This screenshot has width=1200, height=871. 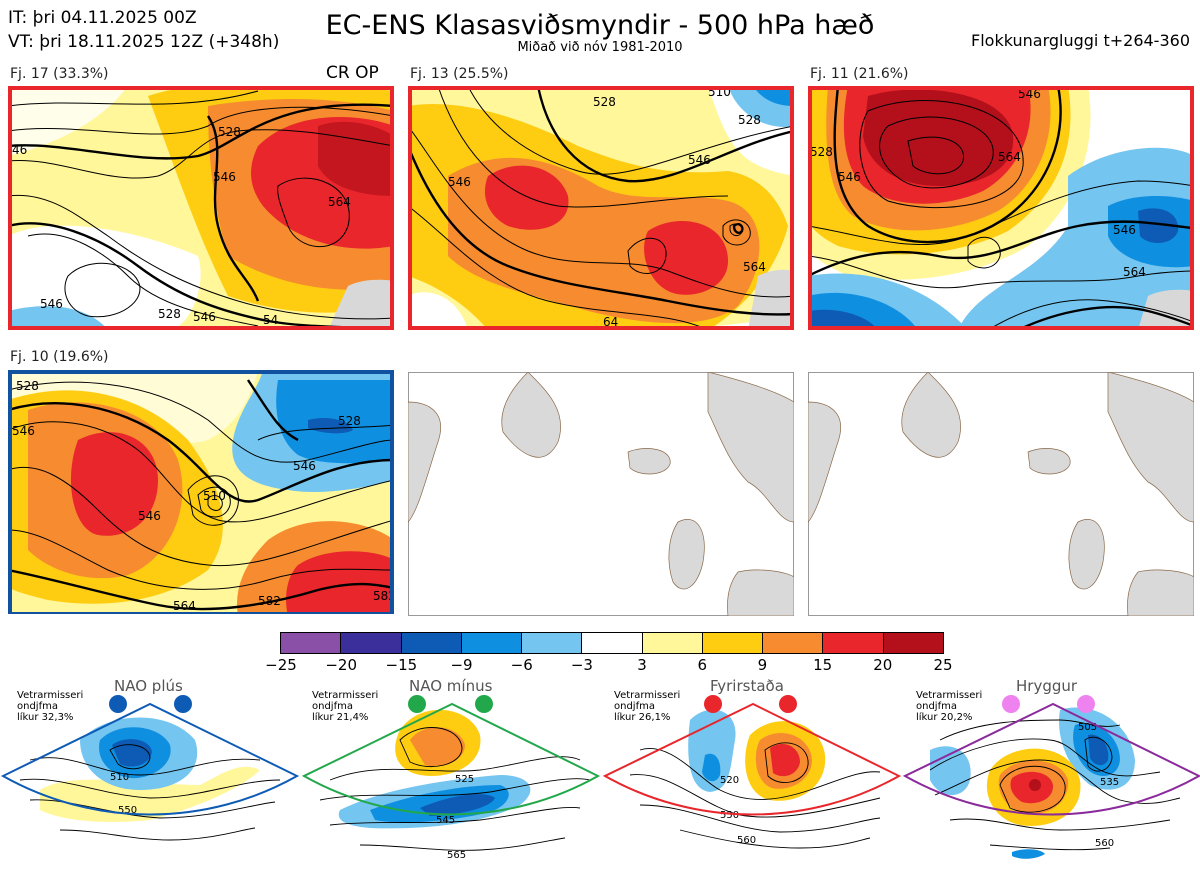 What do you see at coordinates (401, 665) in the screenshot?
I see `colorbar-tick-label: −15` at bounding box center [401, 665].